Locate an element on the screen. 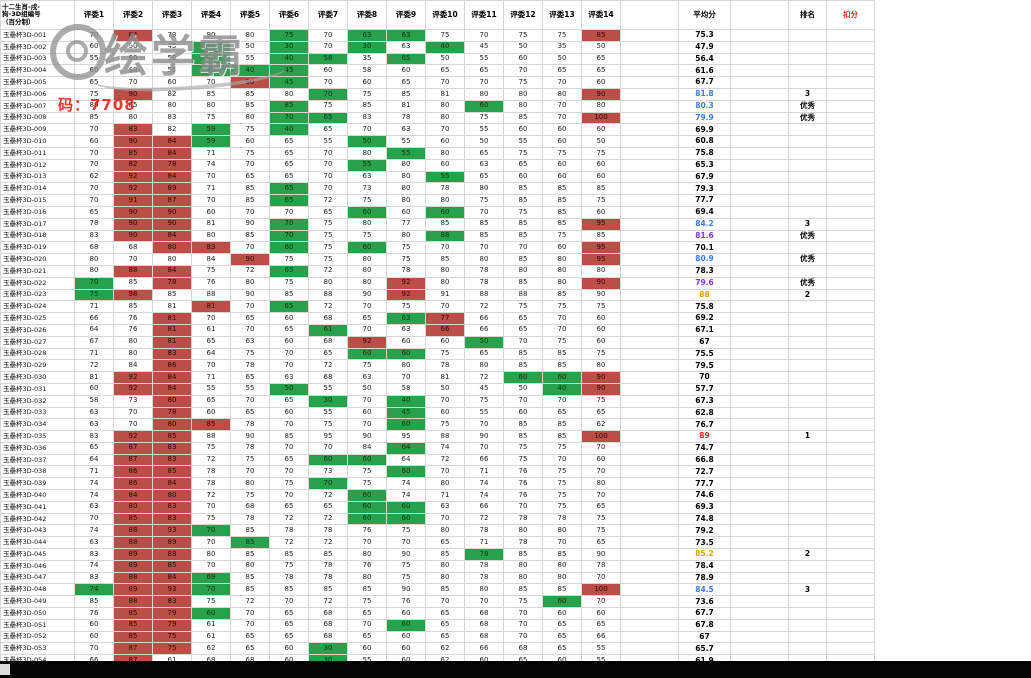 The width and height of the screenshot is (1031, 678). score-cell: 30 is located at coordinates (328, 649).